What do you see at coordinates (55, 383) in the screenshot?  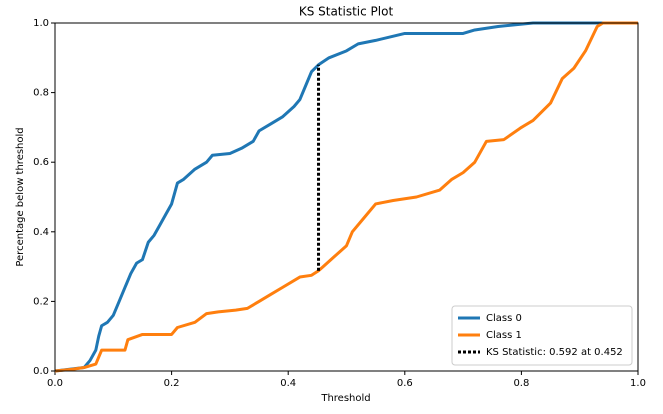 I see `x-tick-label: 0.0` at bounding box center [55, 383].